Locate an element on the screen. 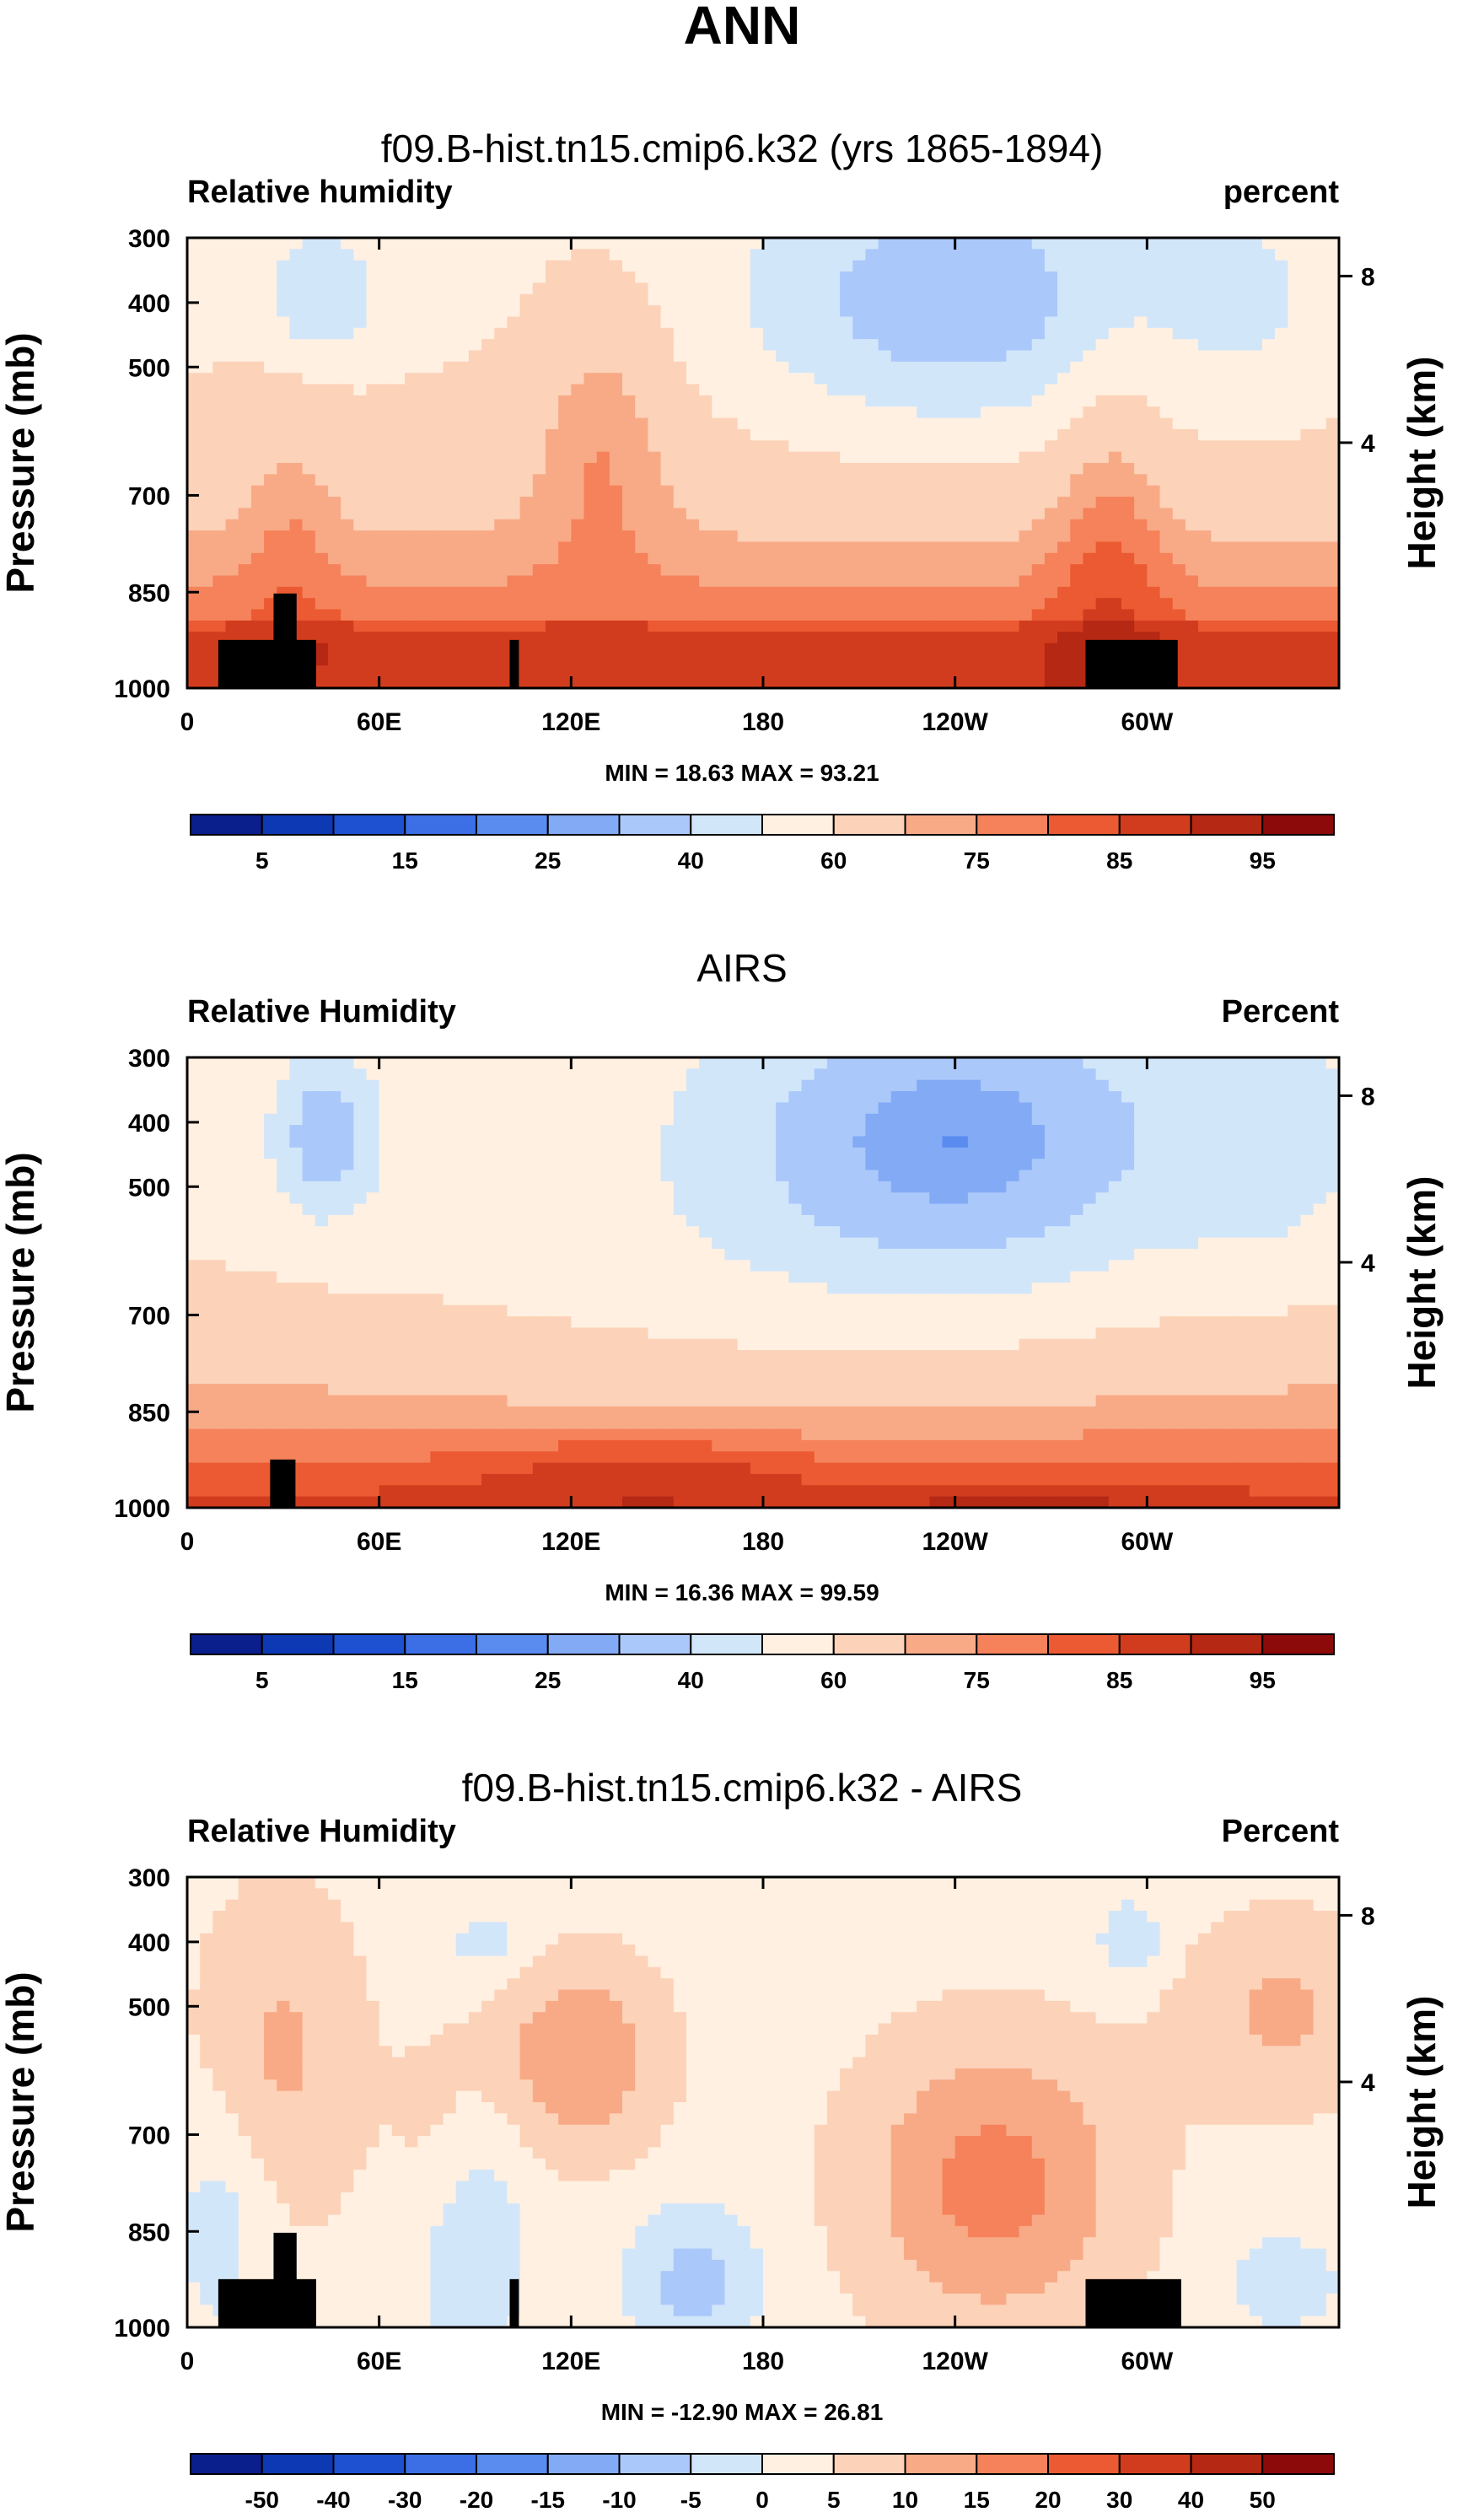 This screenshot has width=1484, height=2512. colorbar-swatch is located at coordinates (1012, 825).